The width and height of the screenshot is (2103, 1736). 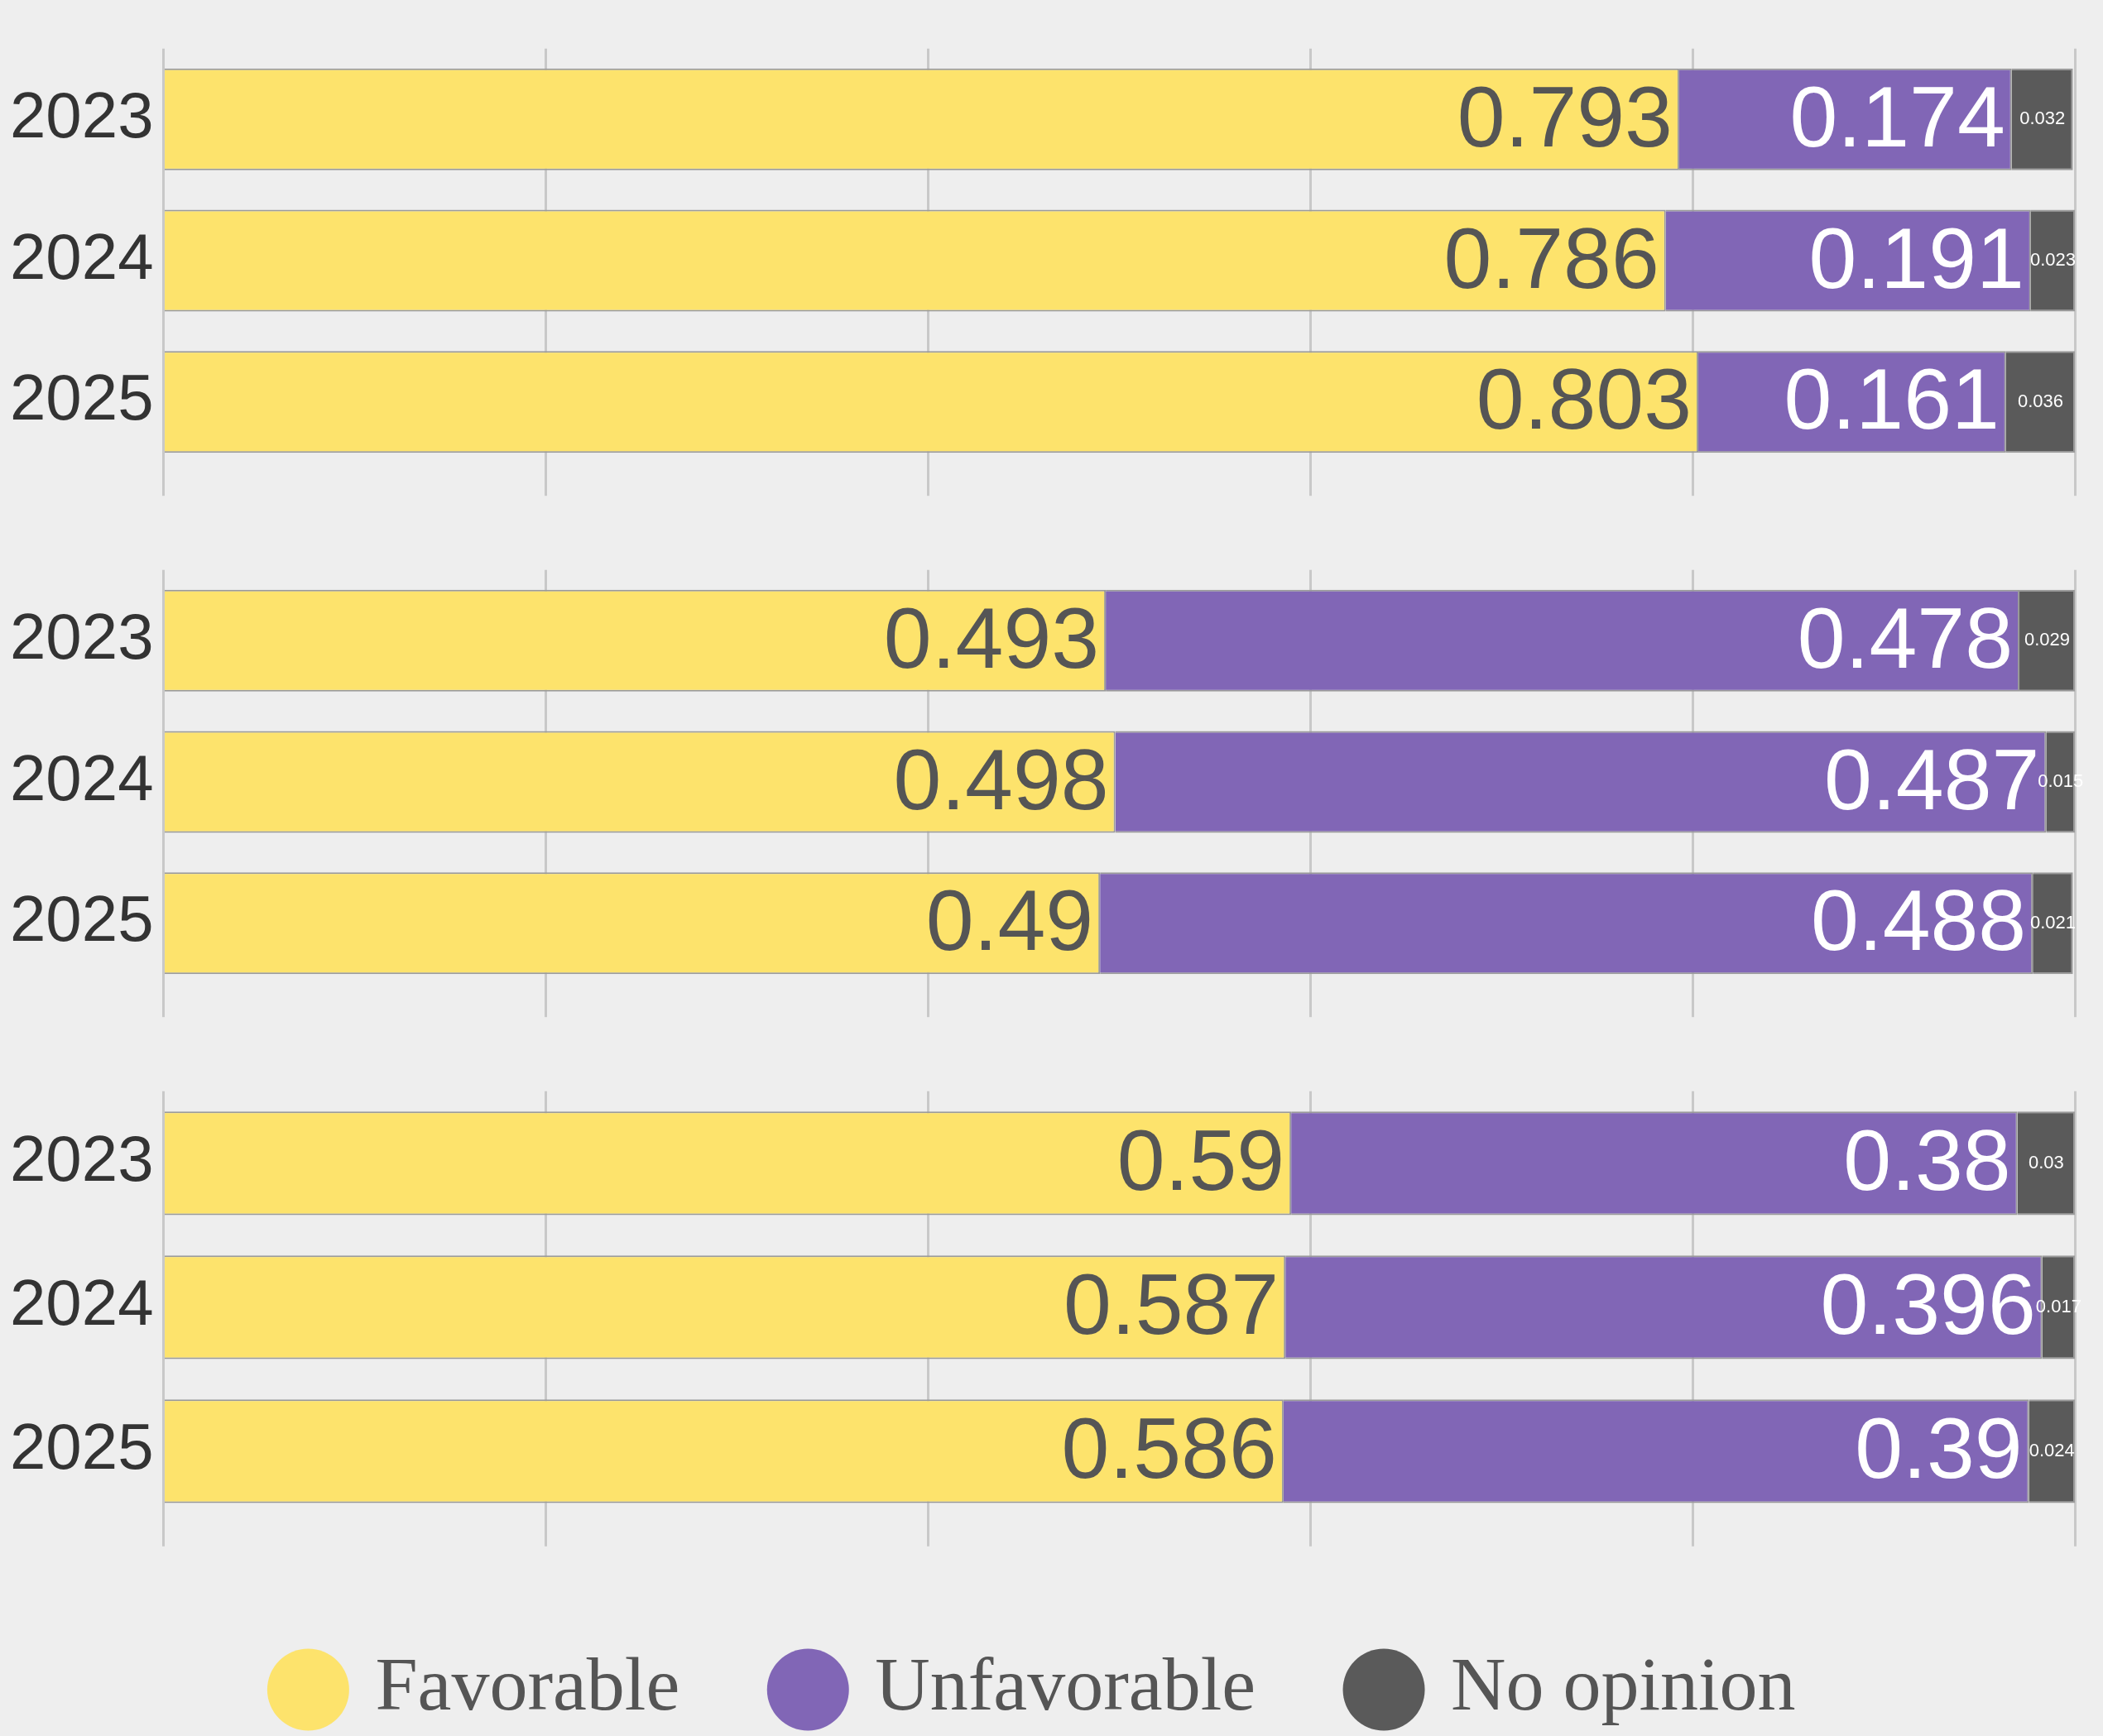 I want to click on data-label: 0.38, so click(x=1927, y=1160).